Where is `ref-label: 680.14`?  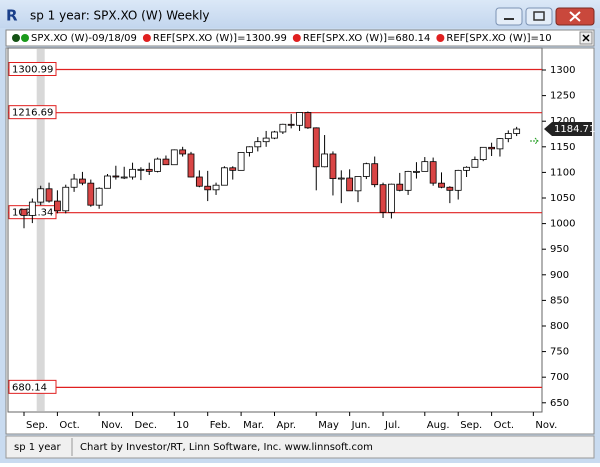
ref-label: 680.14 is located at coordinates (29, 387).